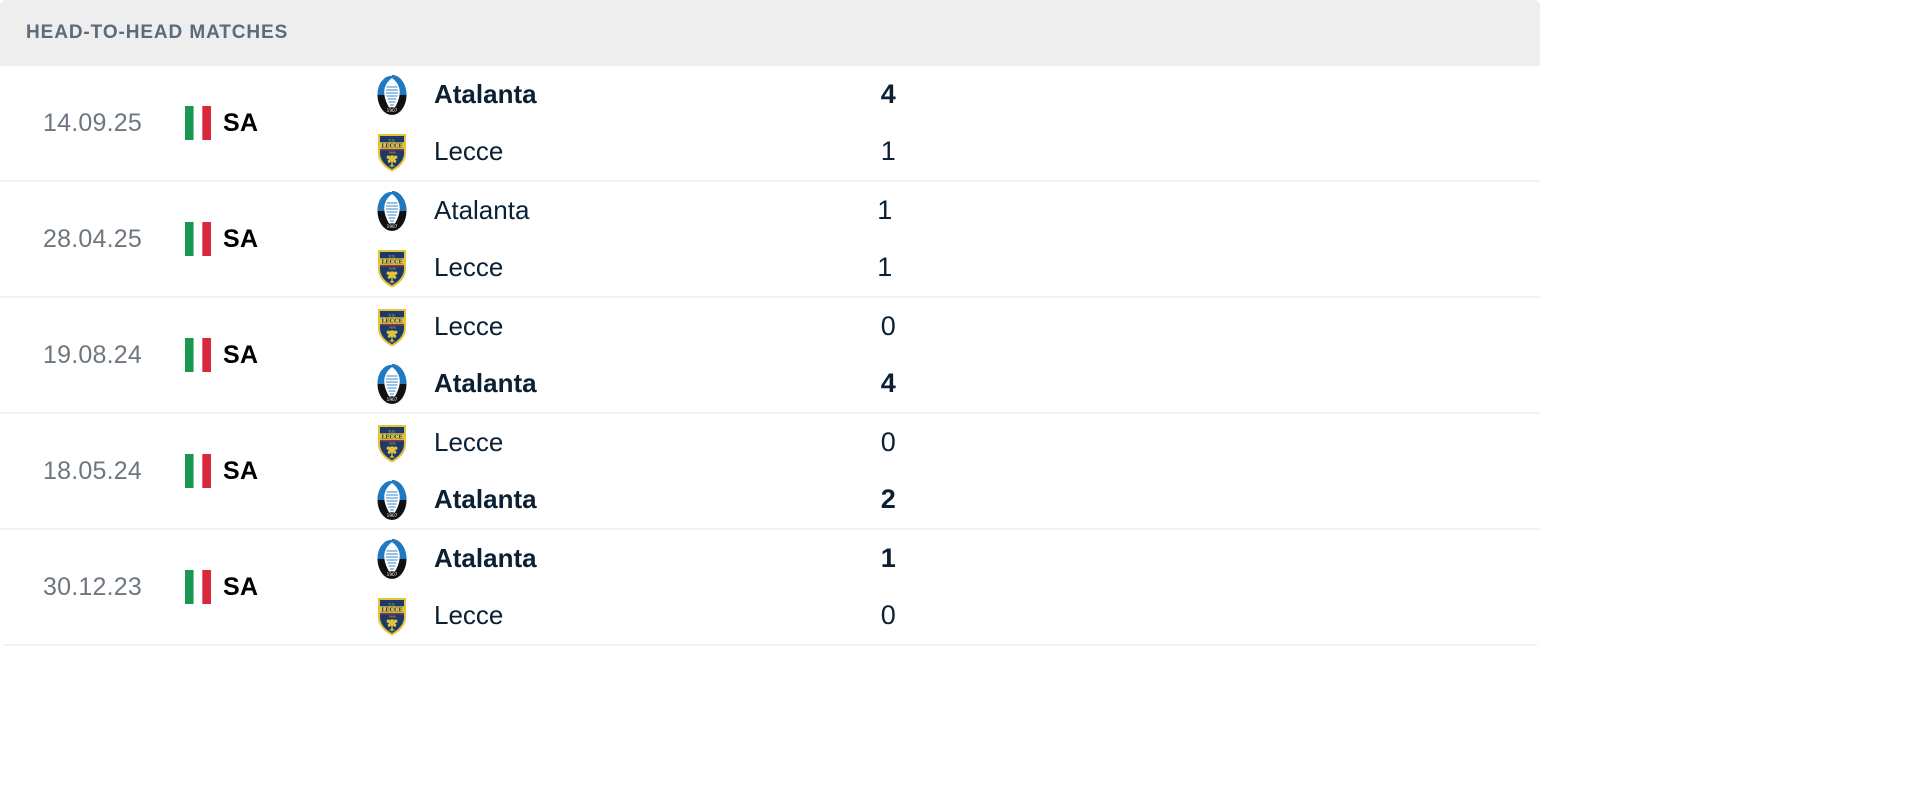 This screenshot has height=792, width=1920. I want to click on match-row: 19.08.24 SA U.S. LECCE 1908 Lecce, so click(770, 356).